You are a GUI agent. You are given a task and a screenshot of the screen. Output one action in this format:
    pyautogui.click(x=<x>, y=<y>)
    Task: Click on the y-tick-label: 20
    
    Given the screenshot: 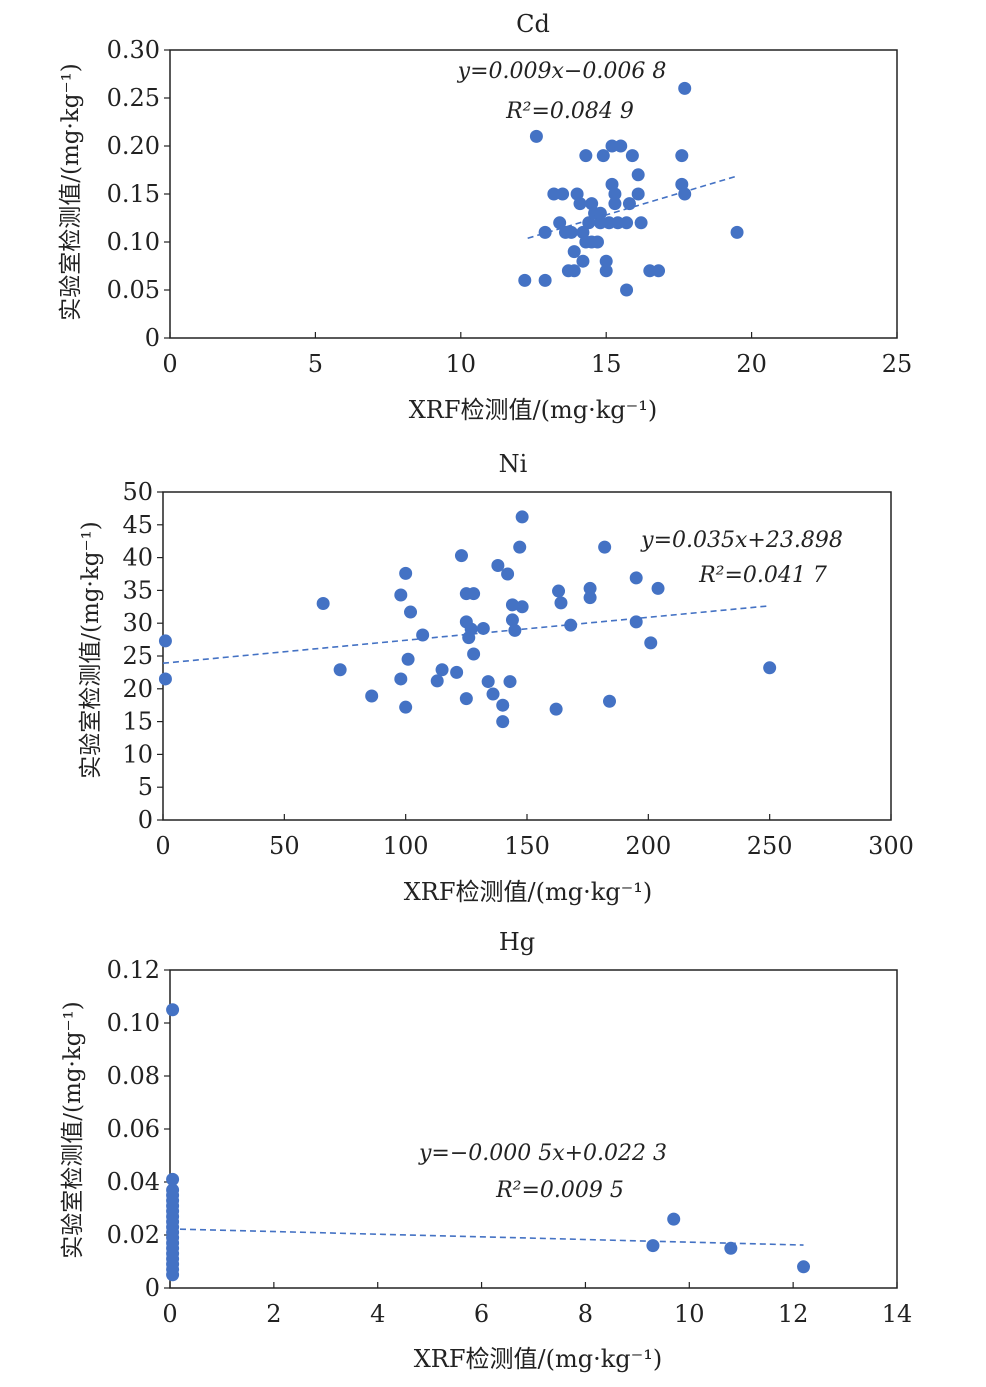 What is the action you would take?
    pyautogui.click(x=137, y=689)
    